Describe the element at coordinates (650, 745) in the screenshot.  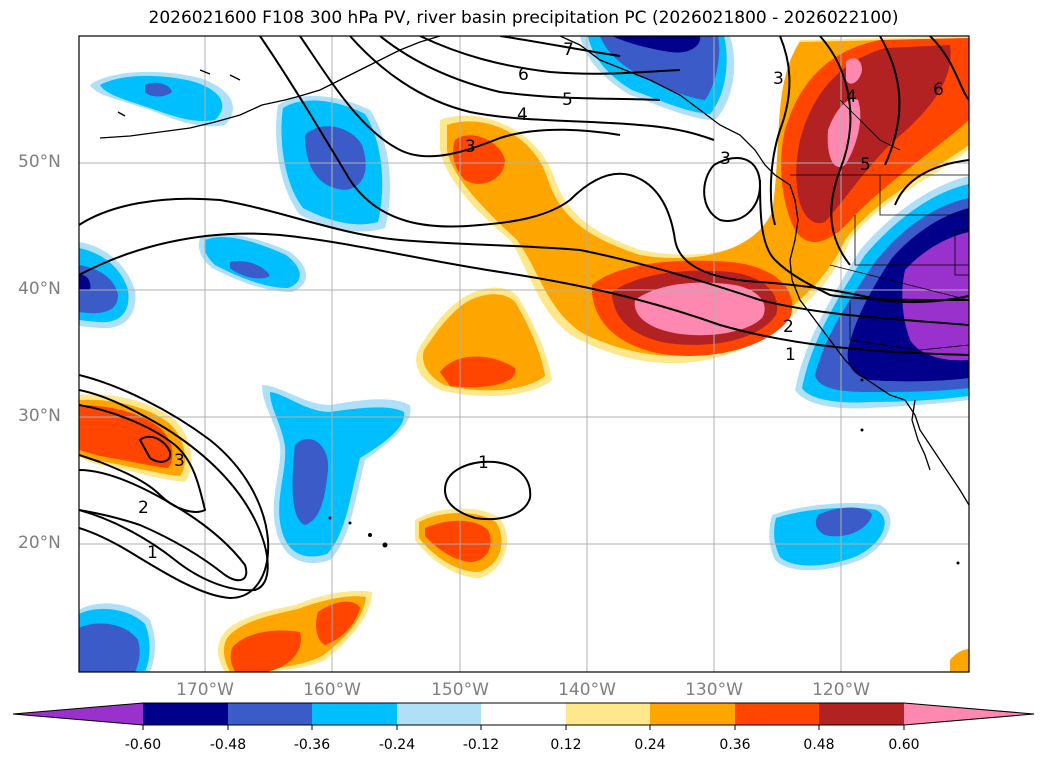
I see `colorbar-tick-label: 0.24` at that location.